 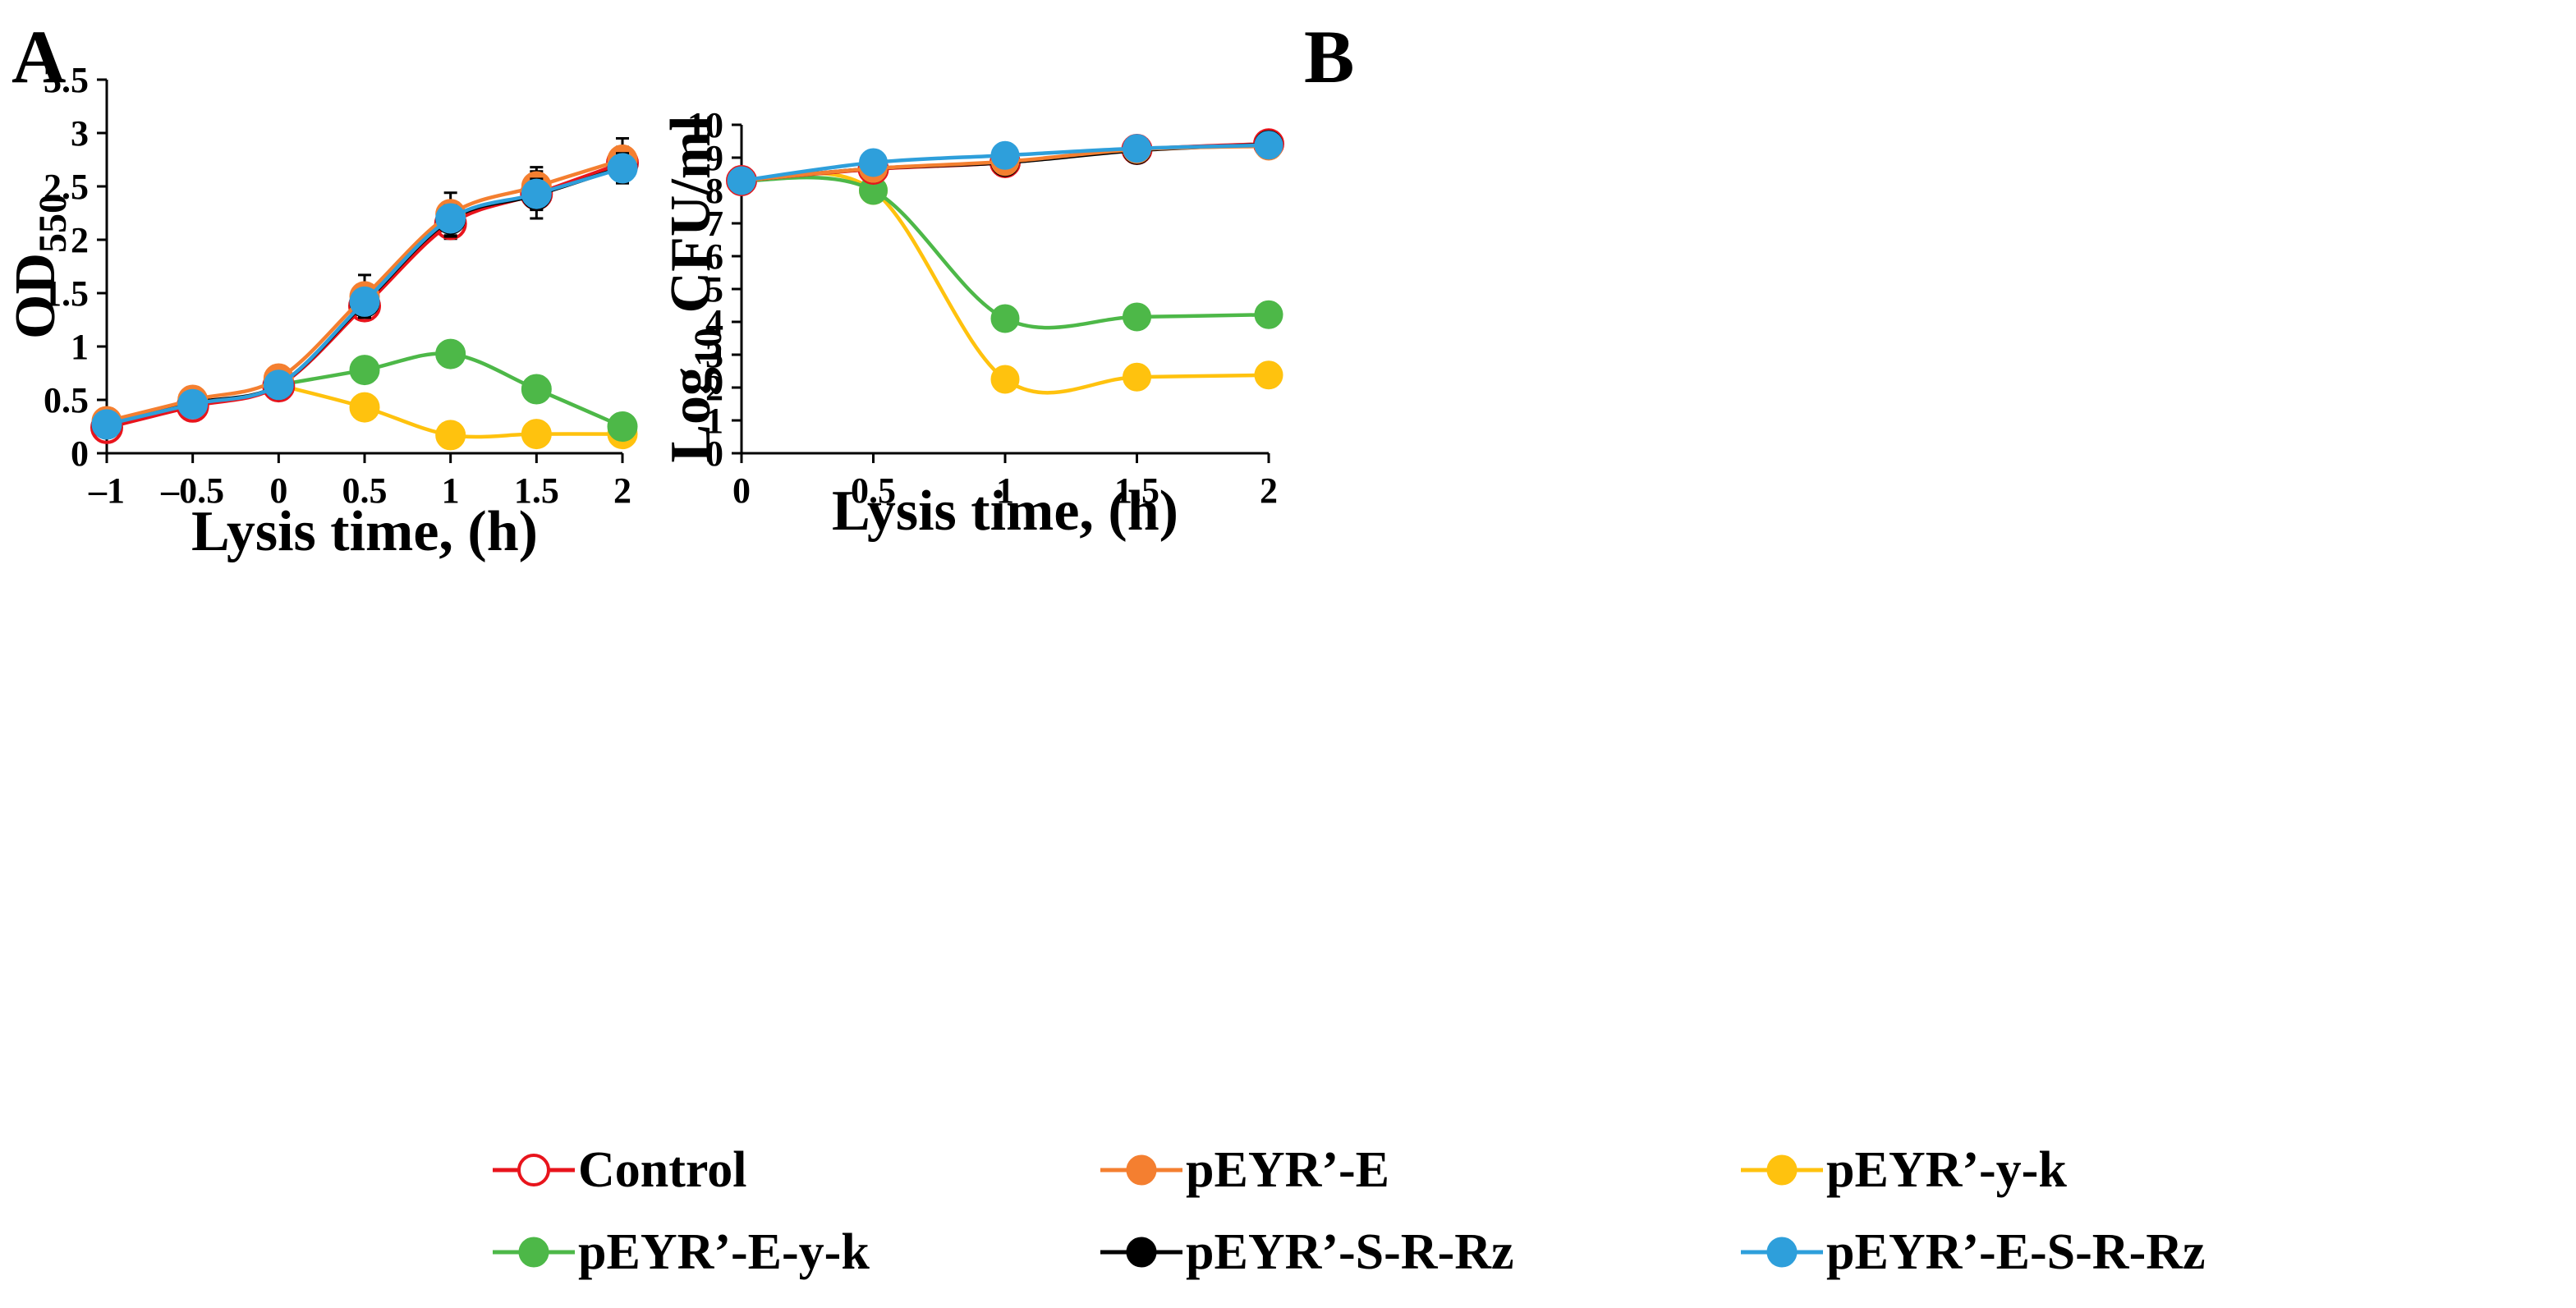 I want to click on legend-item-peyr-y-k: pEYR’-y-k, so click(x=1904, y=1170).